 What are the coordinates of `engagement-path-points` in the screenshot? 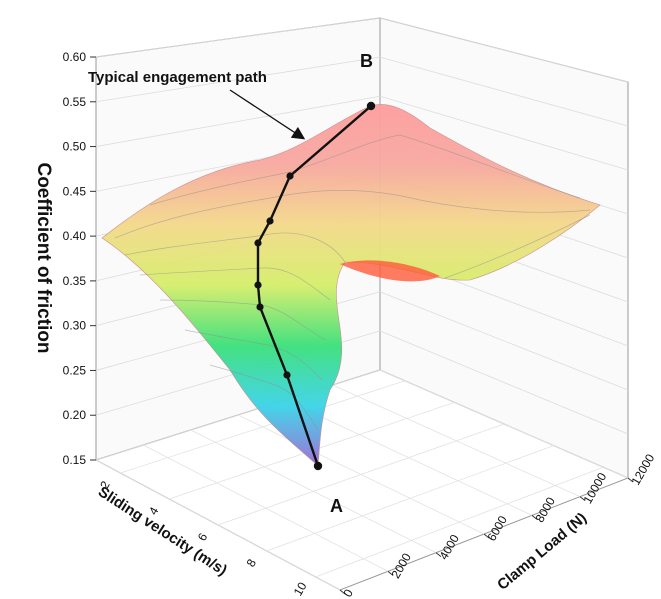 It's located at (315, 286).